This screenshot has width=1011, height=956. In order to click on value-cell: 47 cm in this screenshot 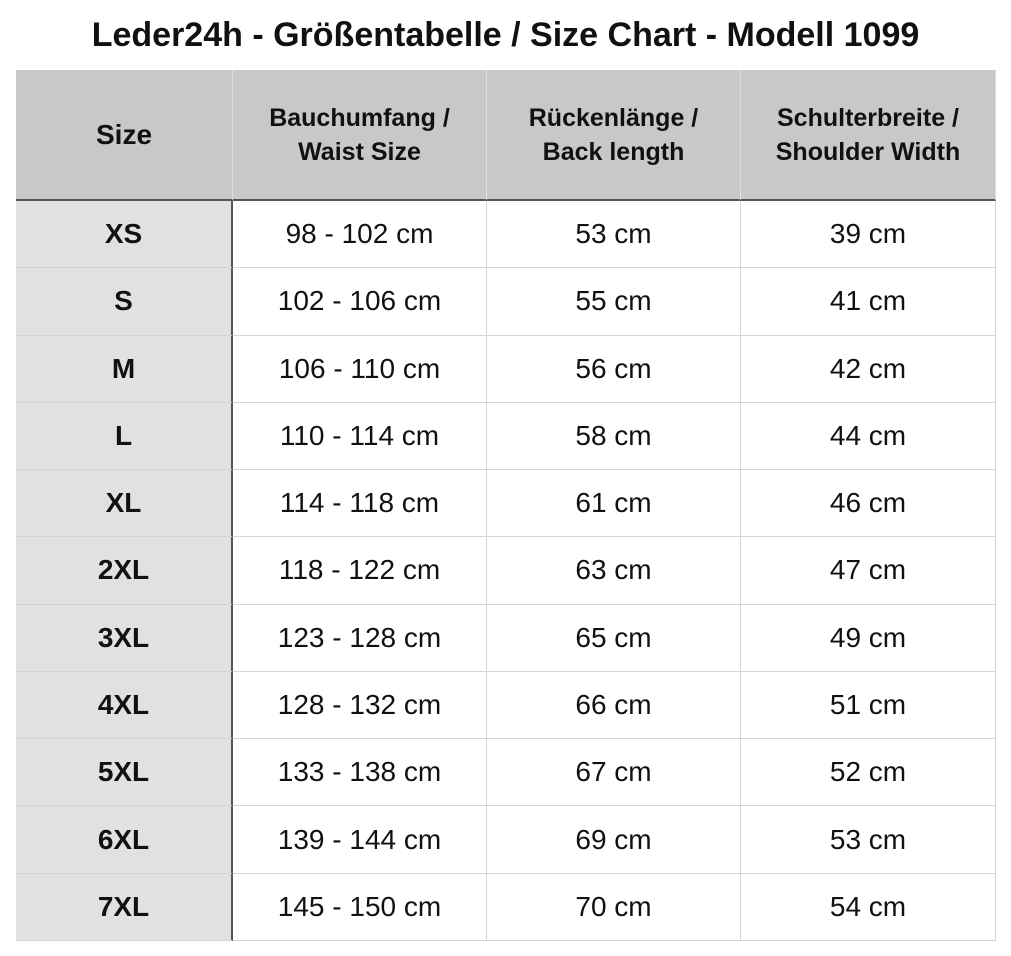, I will do `click(868, 571)`.